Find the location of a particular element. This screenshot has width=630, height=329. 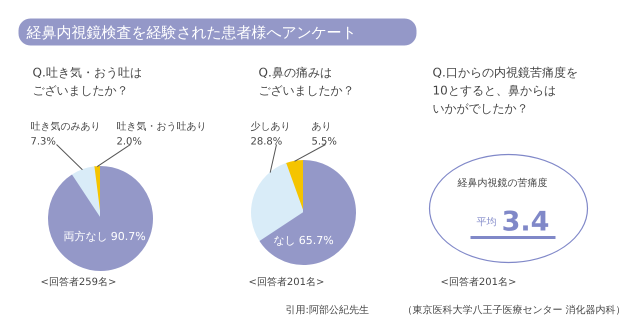

slice-label: あり is located at coordinates (322, 126).